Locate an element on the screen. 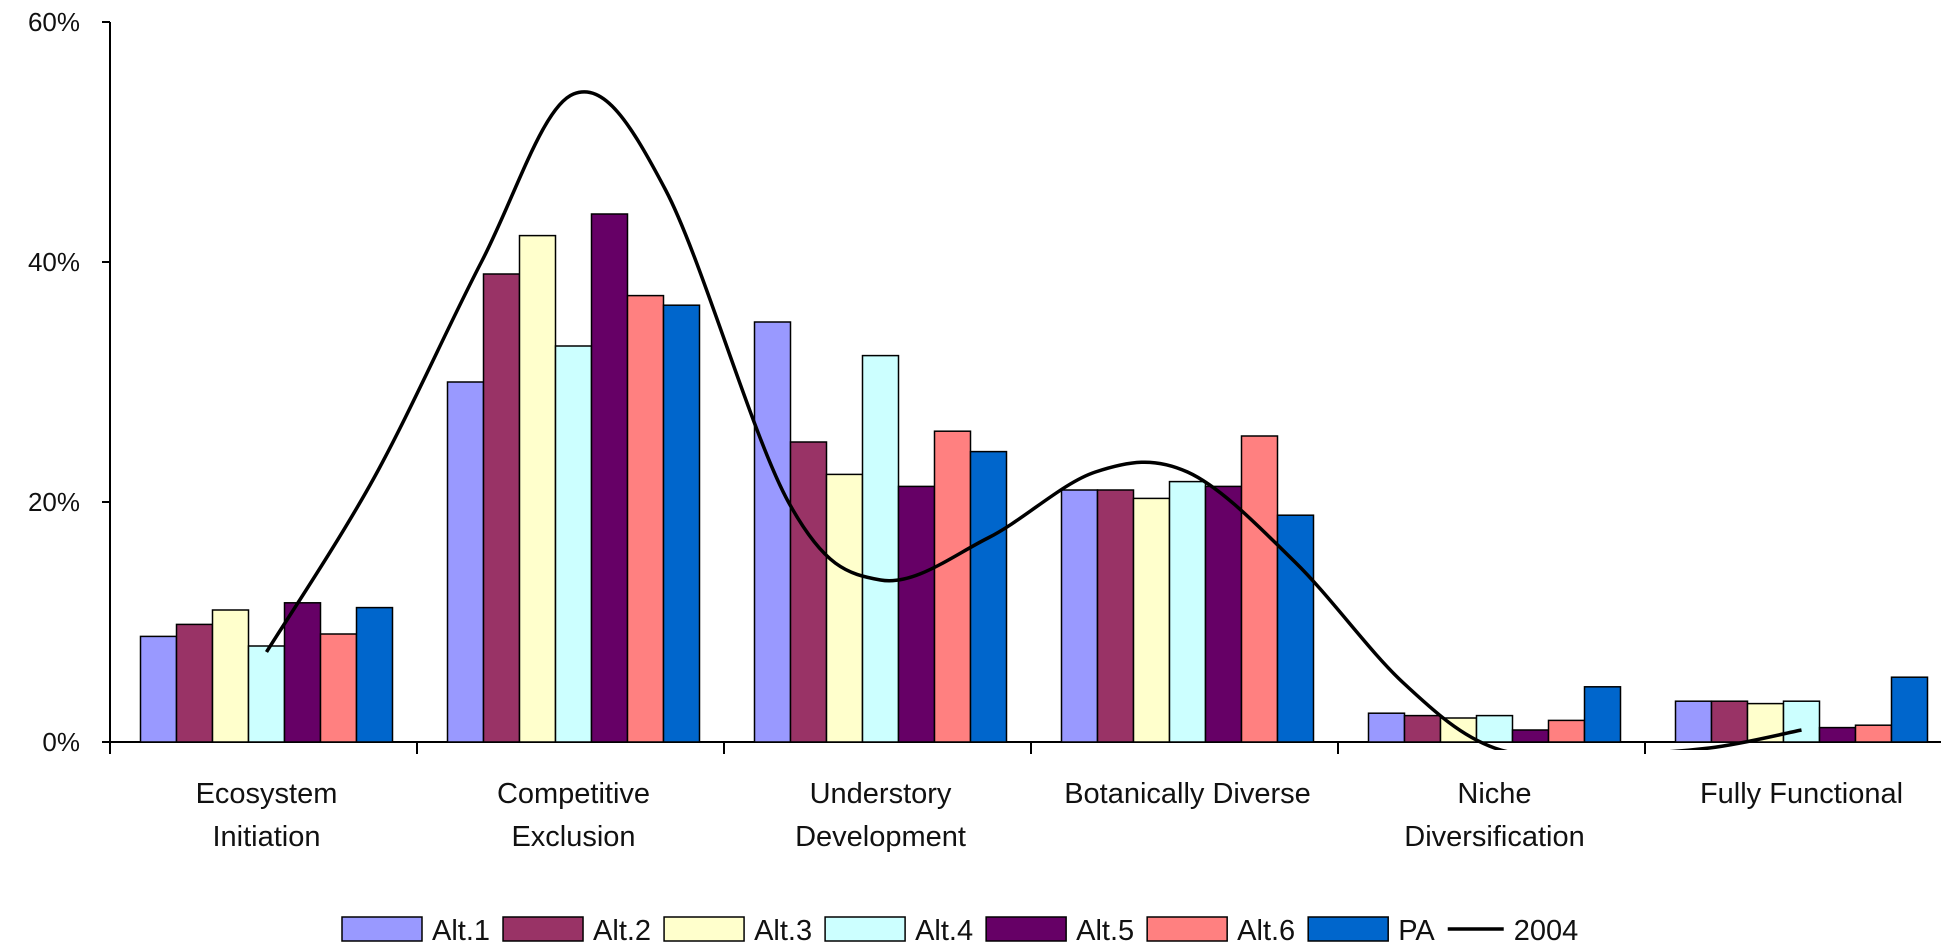  category-label-line: Diversification is located at coordinates (1494, 837).